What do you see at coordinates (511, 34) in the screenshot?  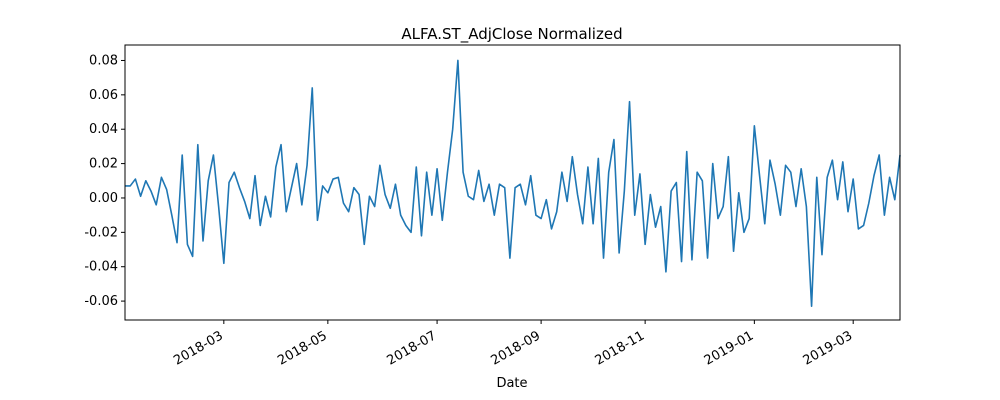 I see `chart-title: ALFA.ST_AdjClose Normalized` at bounding box center [511, 34].